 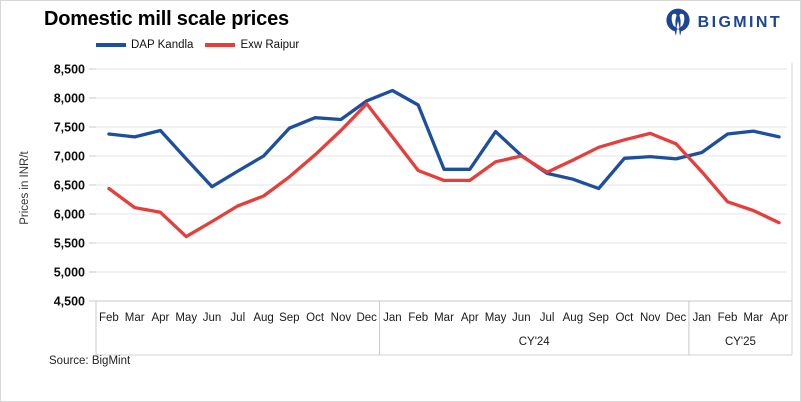 I want to click on legend-swatch-dap-kandla, so click(x=111, y=45).